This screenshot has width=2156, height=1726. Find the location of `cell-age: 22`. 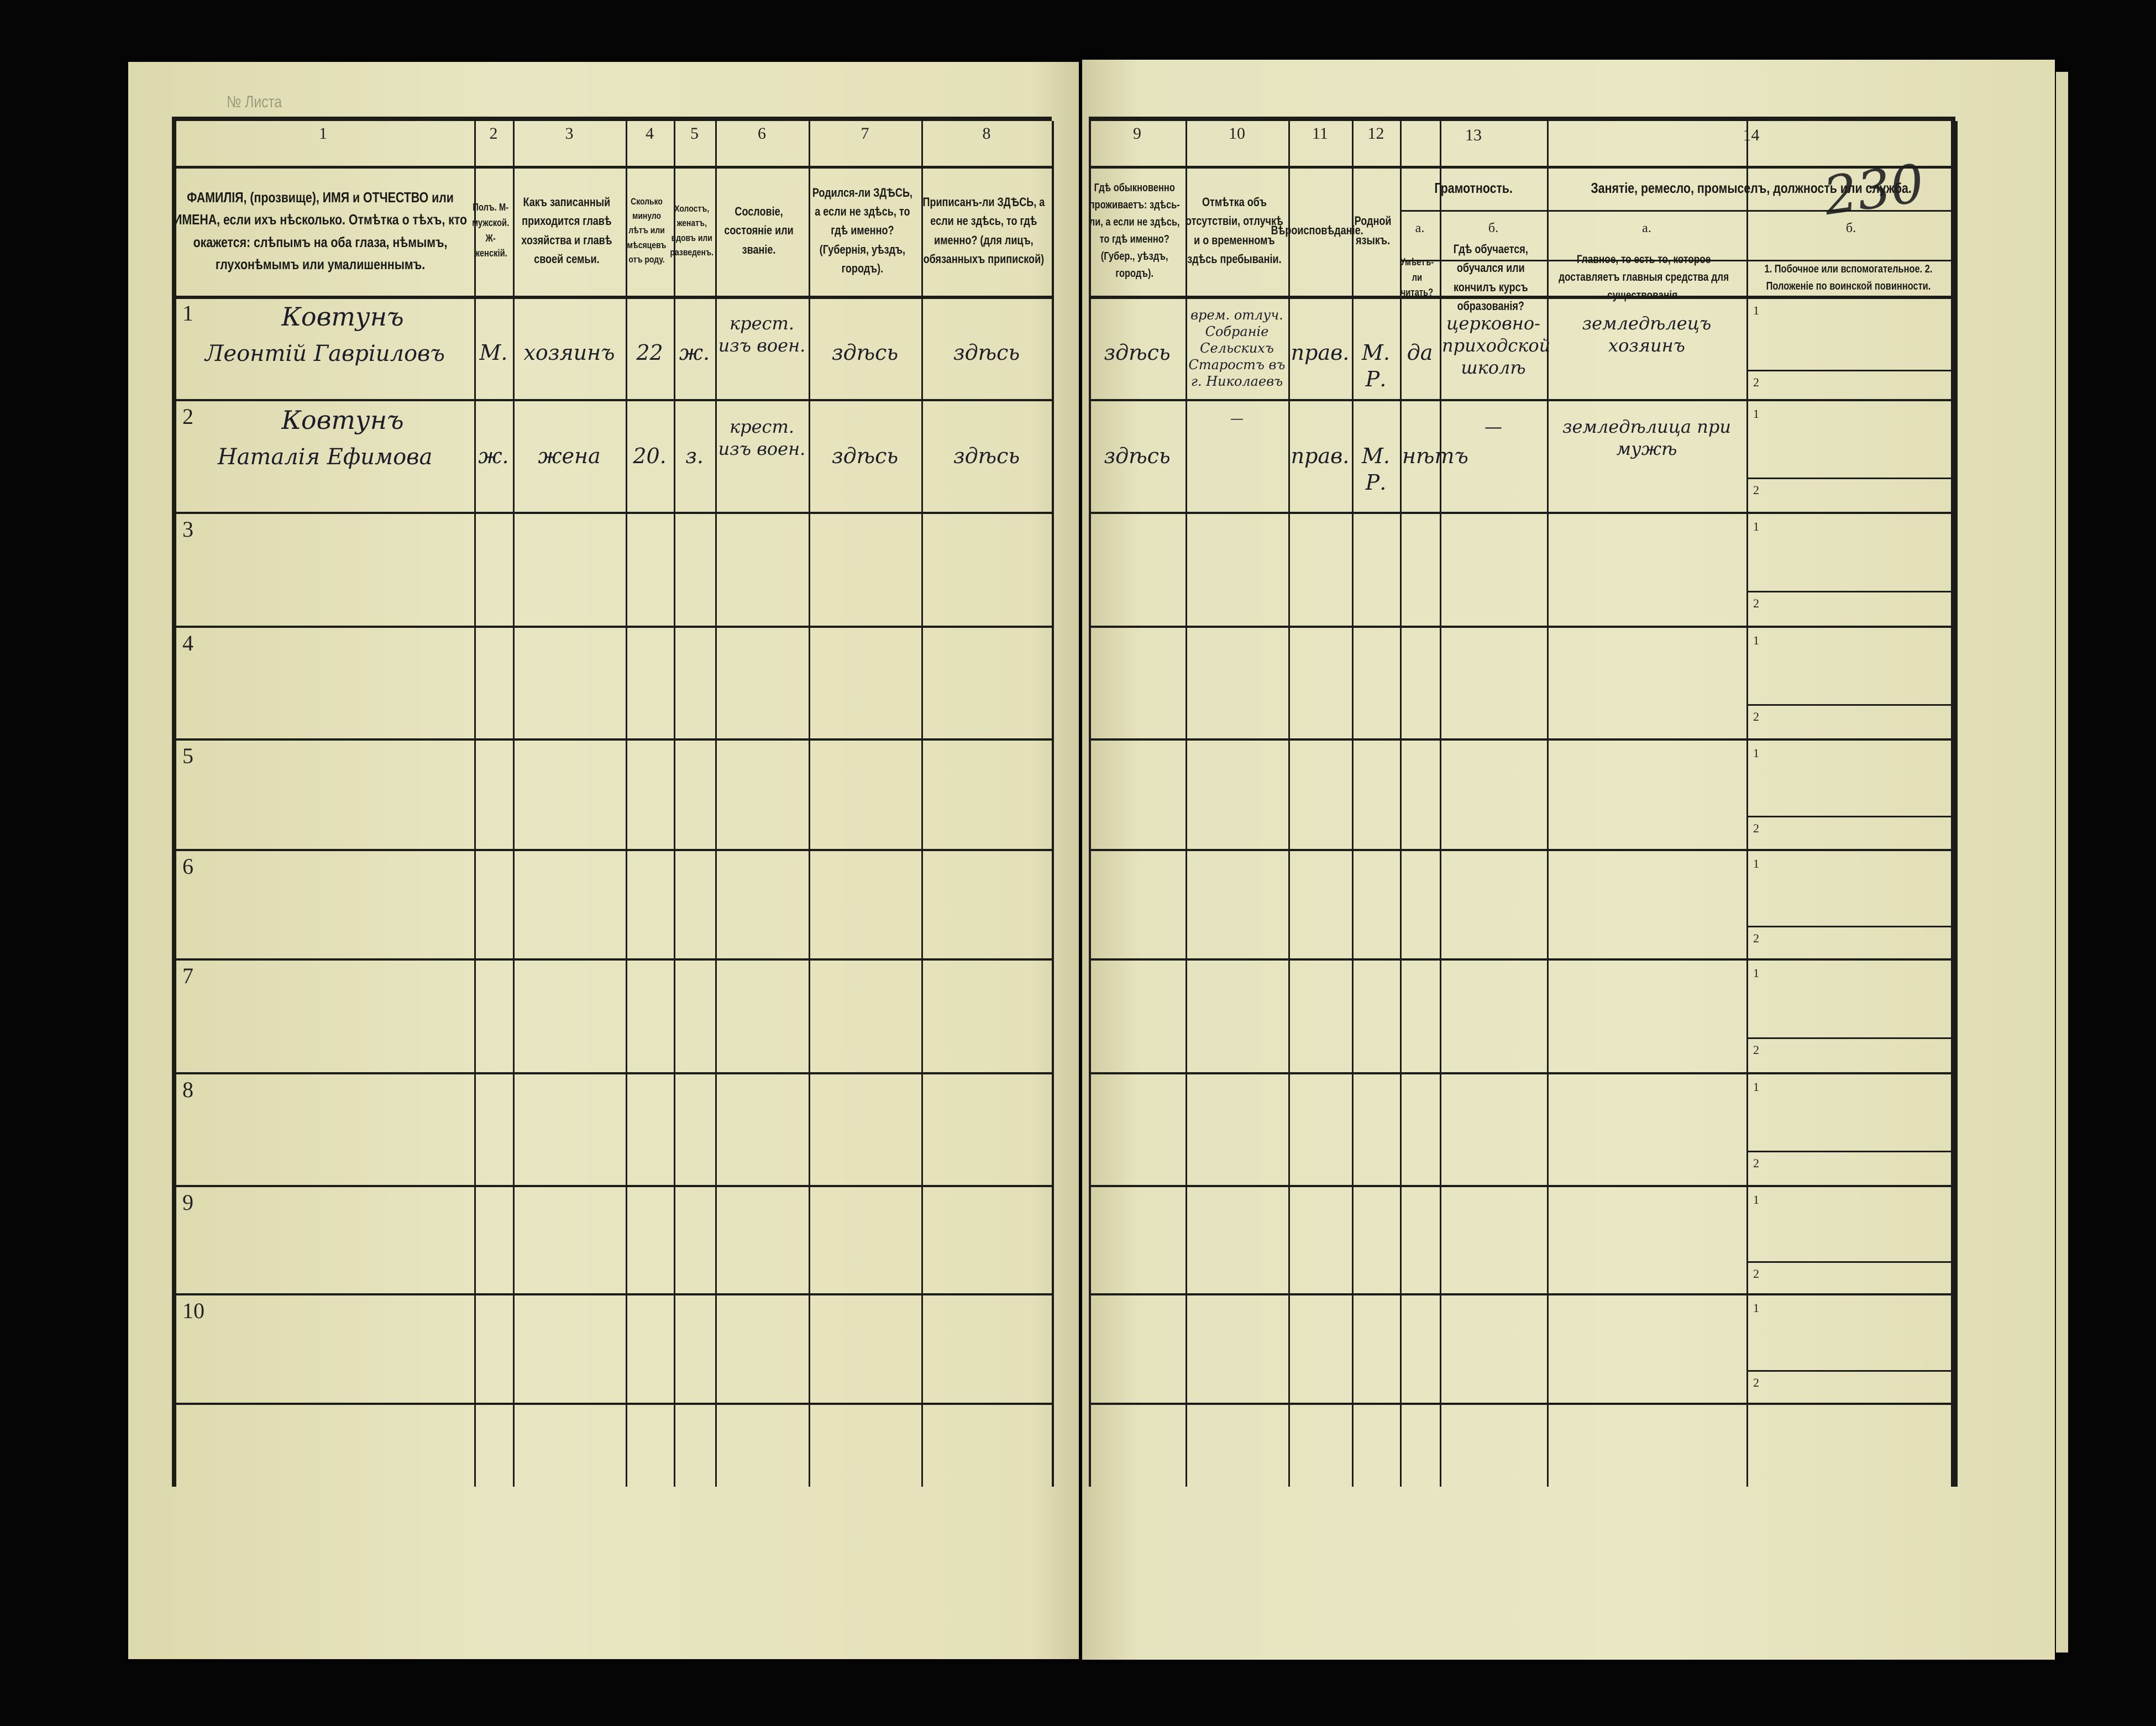

cell-age: 22 is located at coordinates (649, 352).